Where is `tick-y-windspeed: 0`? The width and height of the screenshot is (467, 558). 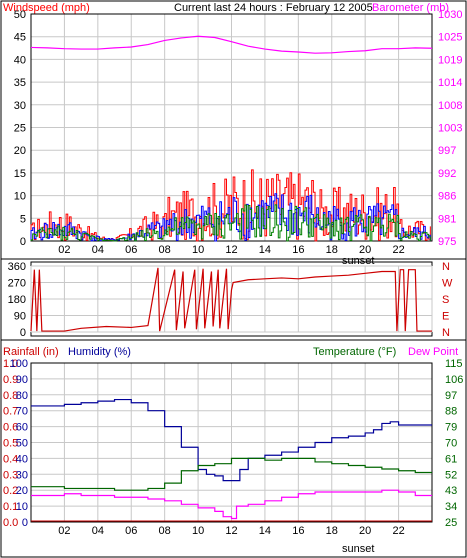
tick-y-windspeed: 0 is located at coordinates (23, 242).